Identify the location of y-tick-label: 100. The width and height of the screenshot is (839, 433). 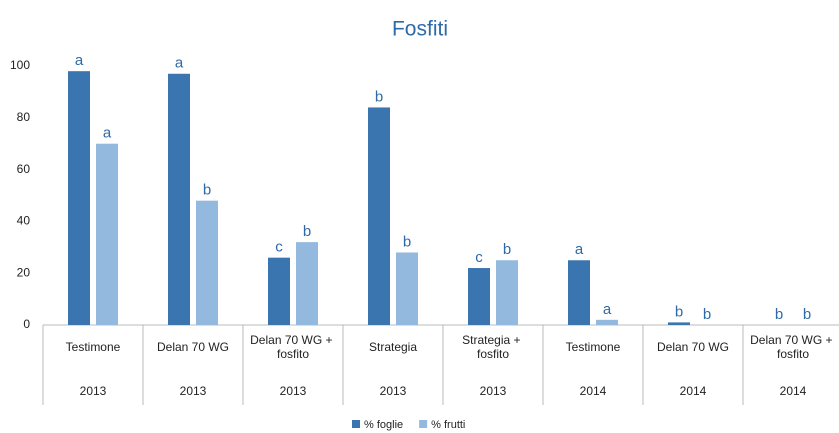
(20, 65).